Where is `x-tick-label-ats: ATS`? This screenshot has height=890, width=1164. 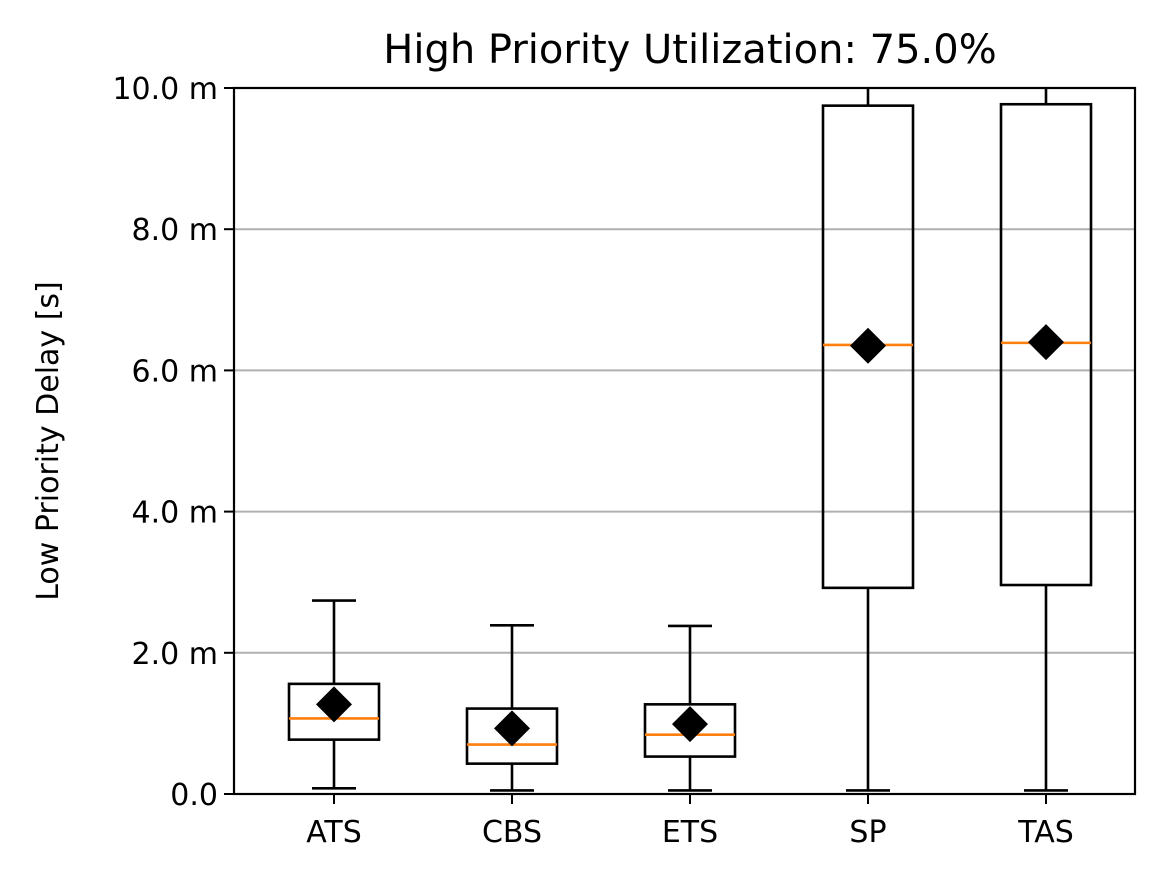
x-tick-label-ats: ATS is located at coordinates (334, 832).